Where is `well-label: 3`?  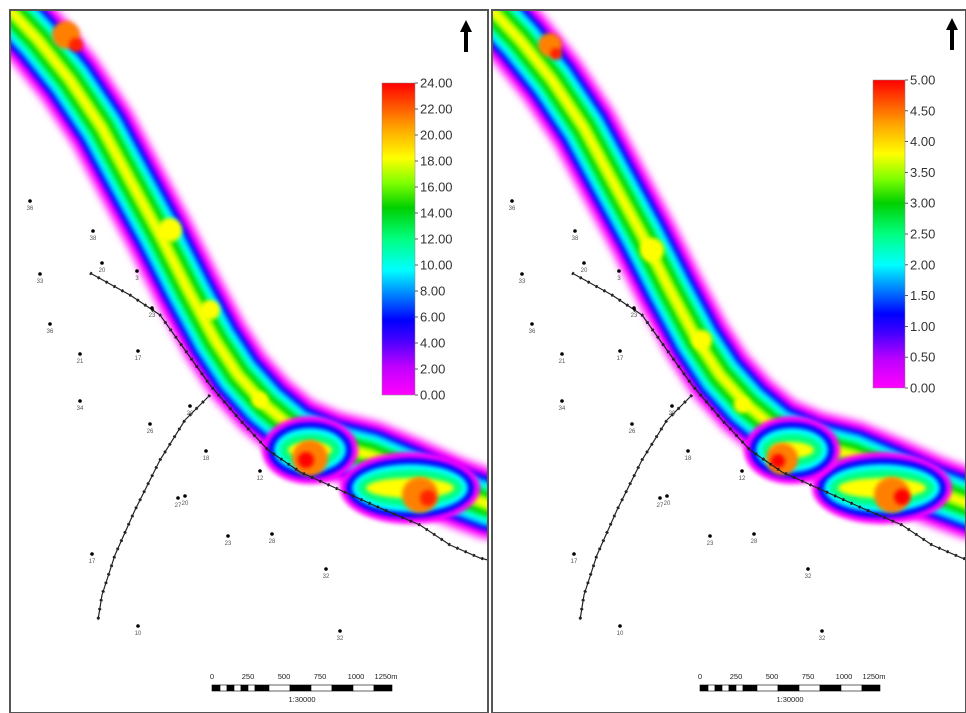
well-label: 3 is located at coordinates (619, 279).